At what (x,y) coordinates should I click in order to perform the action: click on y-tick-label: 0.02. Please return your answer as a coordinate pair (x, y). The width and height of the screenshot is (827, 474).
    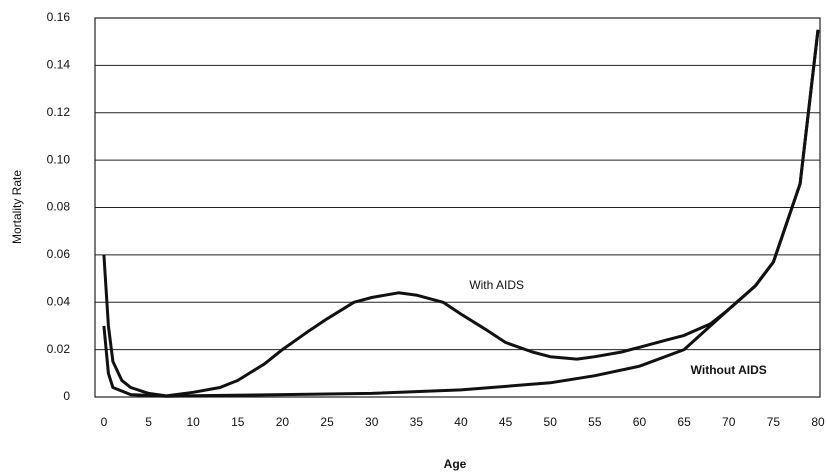
    Looking at the image, I should click on (59, 349).